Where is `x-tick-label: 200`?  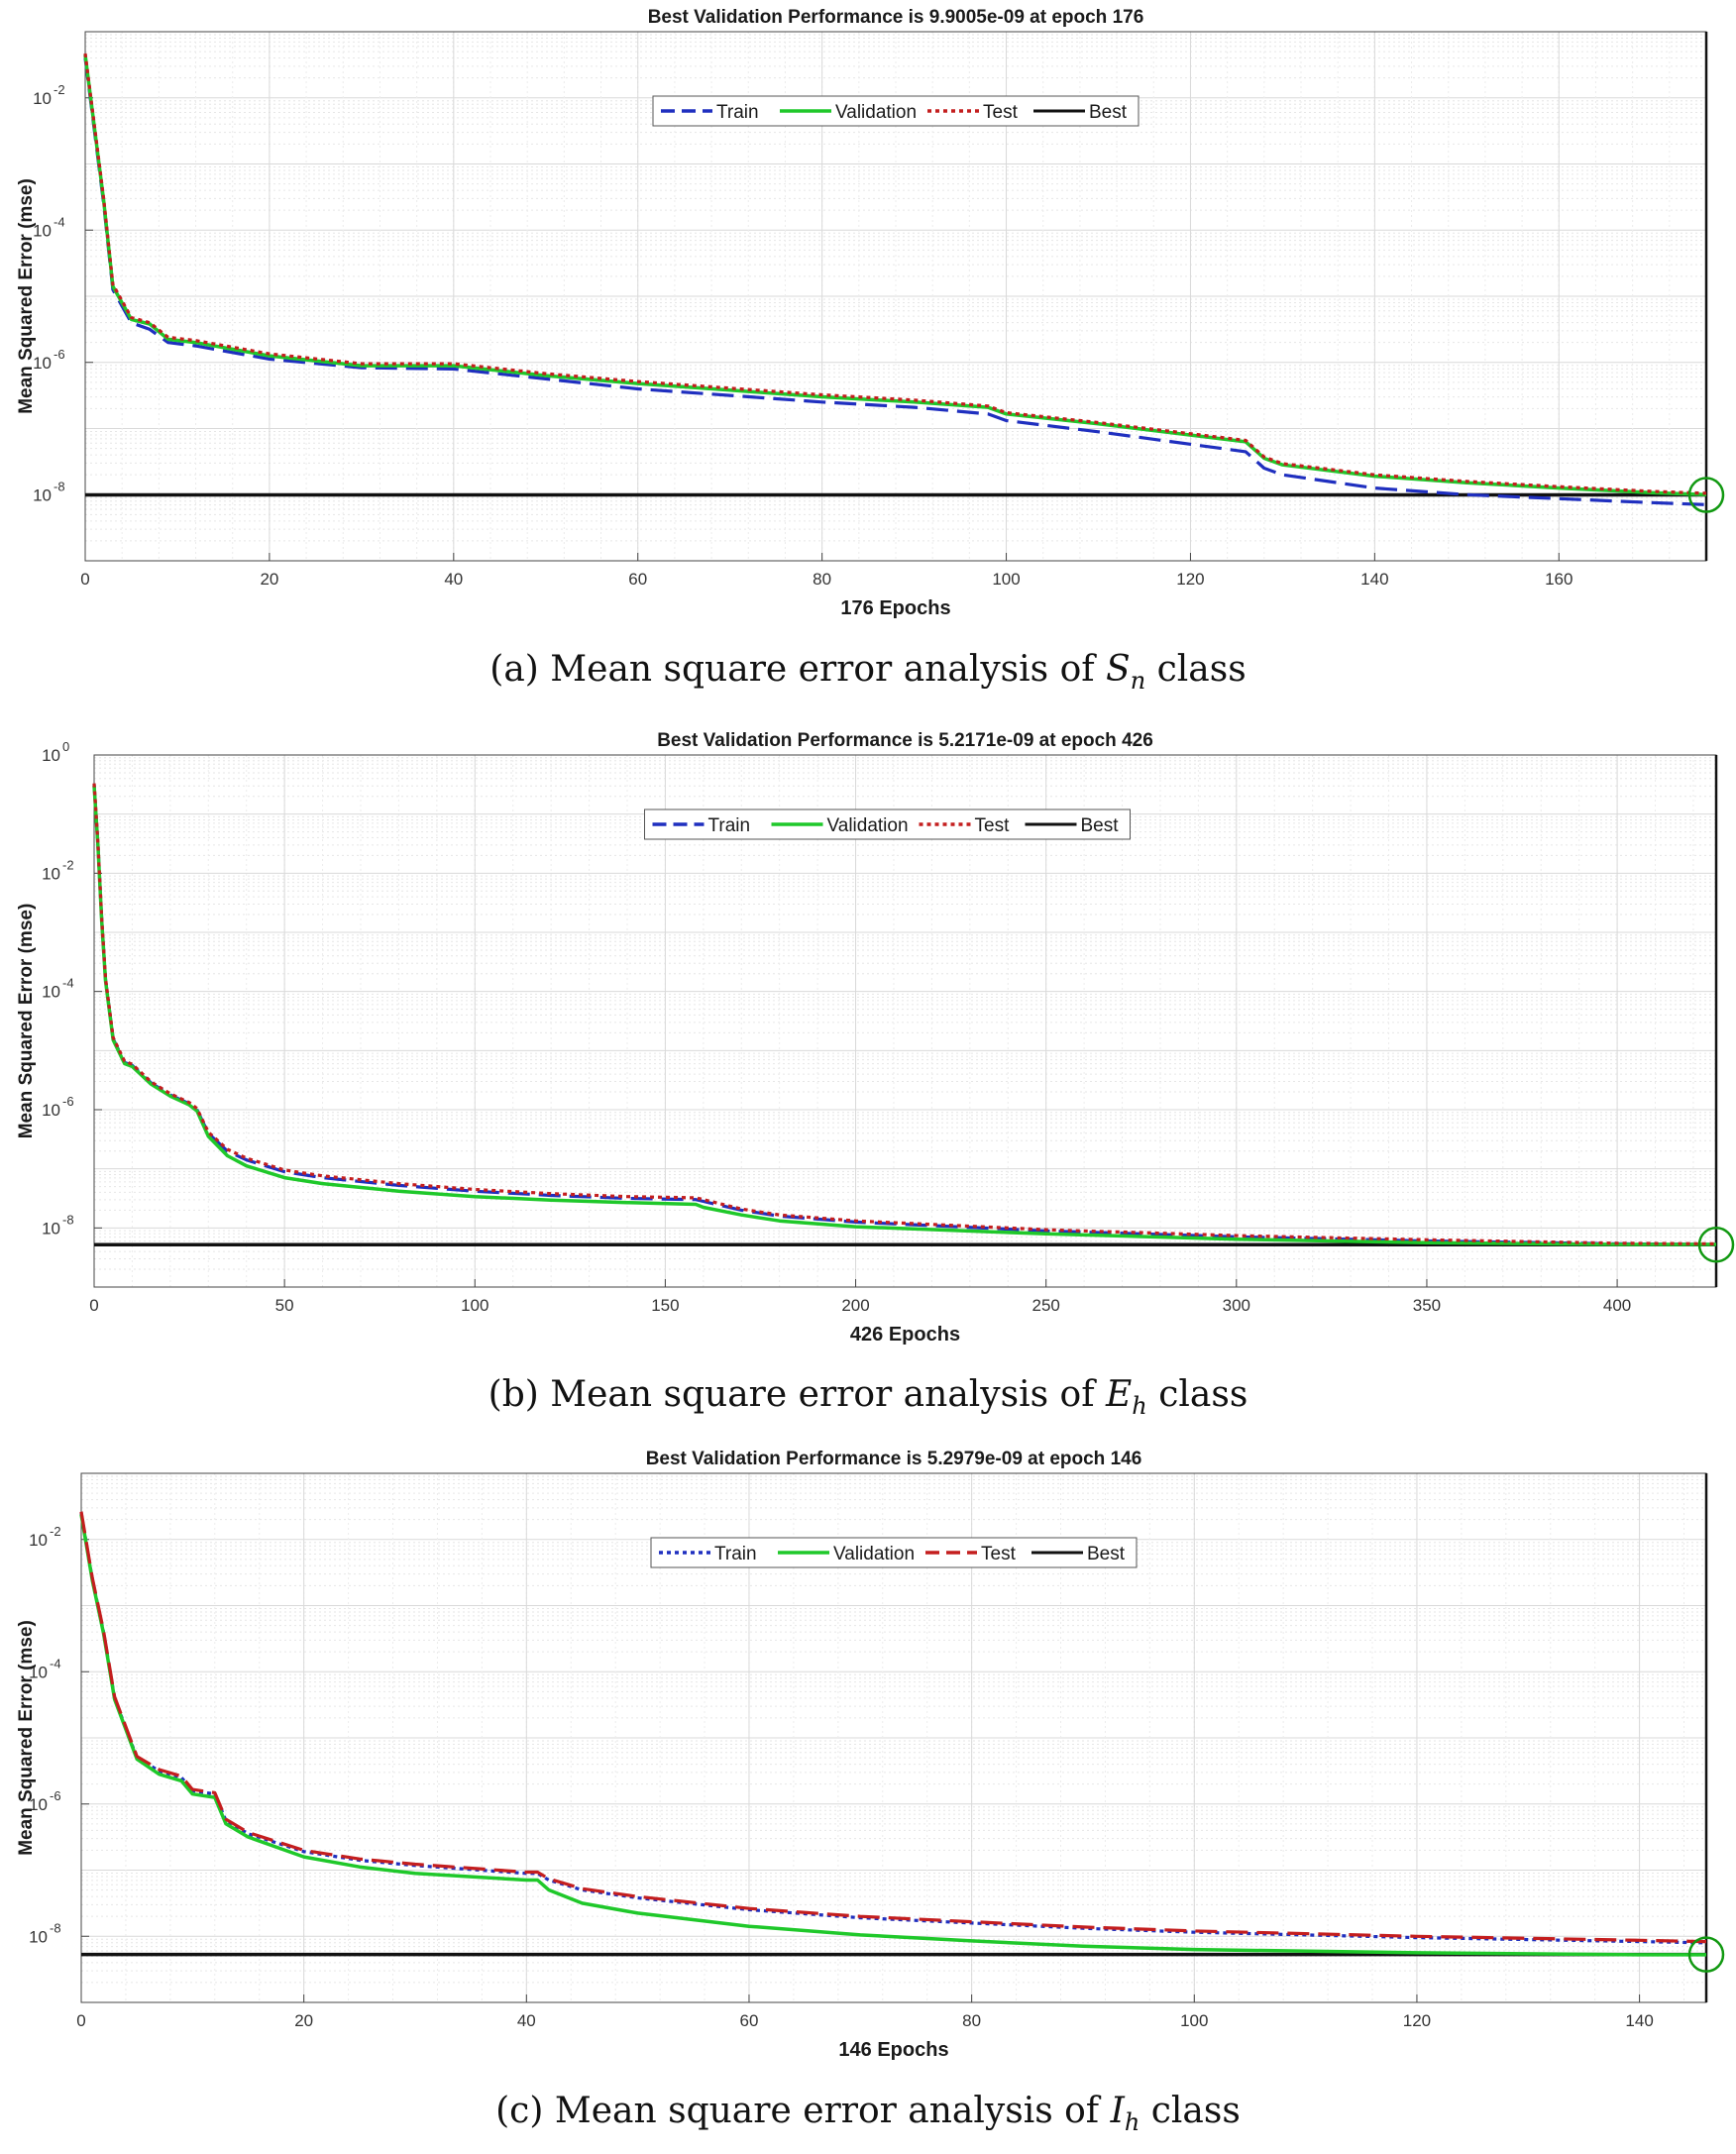 x-tick-label: 200 is located at coordinates (855, 1305).